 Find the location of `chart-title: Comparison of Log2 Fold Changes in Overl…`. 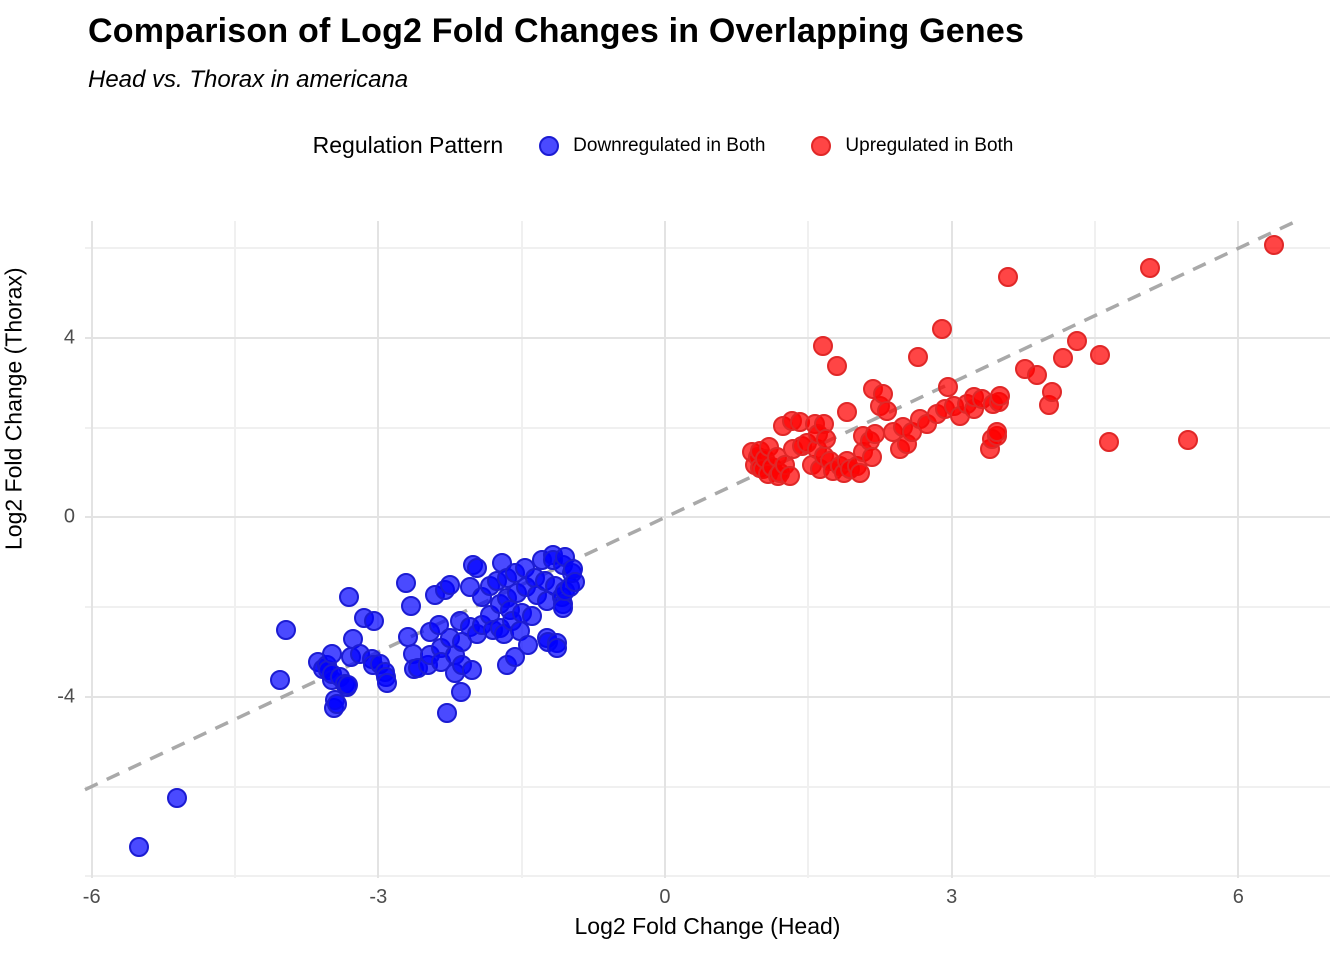

chart-title: Comparison of Log2 Fold Changes in Overl… is located at coordinates (556, 31).